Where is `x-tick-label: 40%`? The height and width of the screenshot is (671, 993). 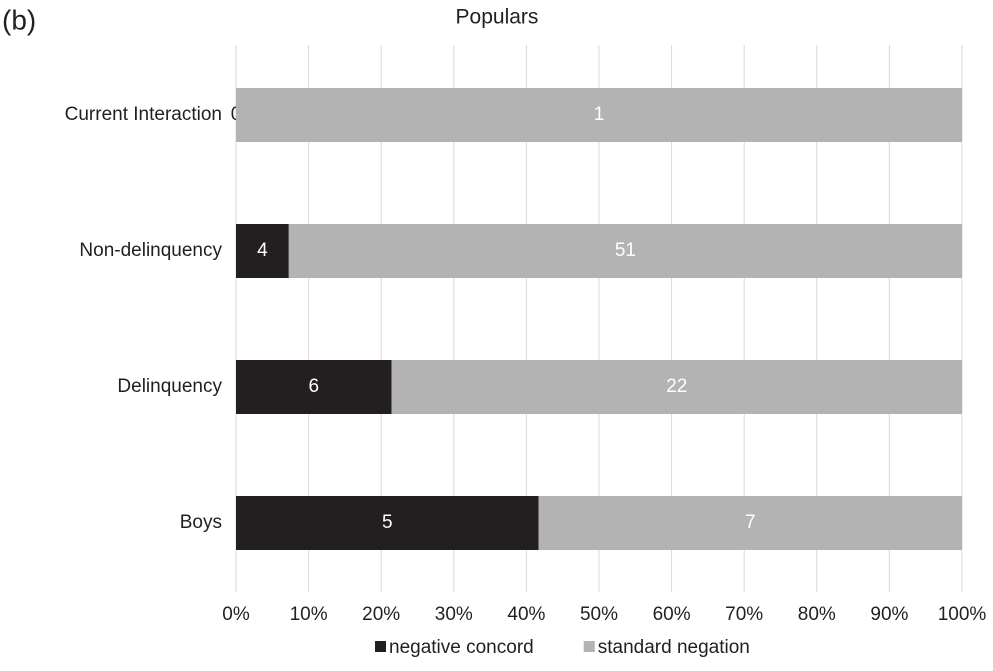 x-tick-label: 40% is located at coordinates (526, 614).